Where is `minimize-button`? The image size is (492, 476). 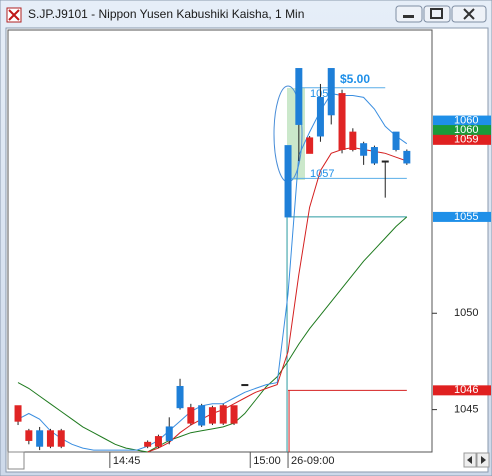
minimize-button is located at coordinates (409, 14).